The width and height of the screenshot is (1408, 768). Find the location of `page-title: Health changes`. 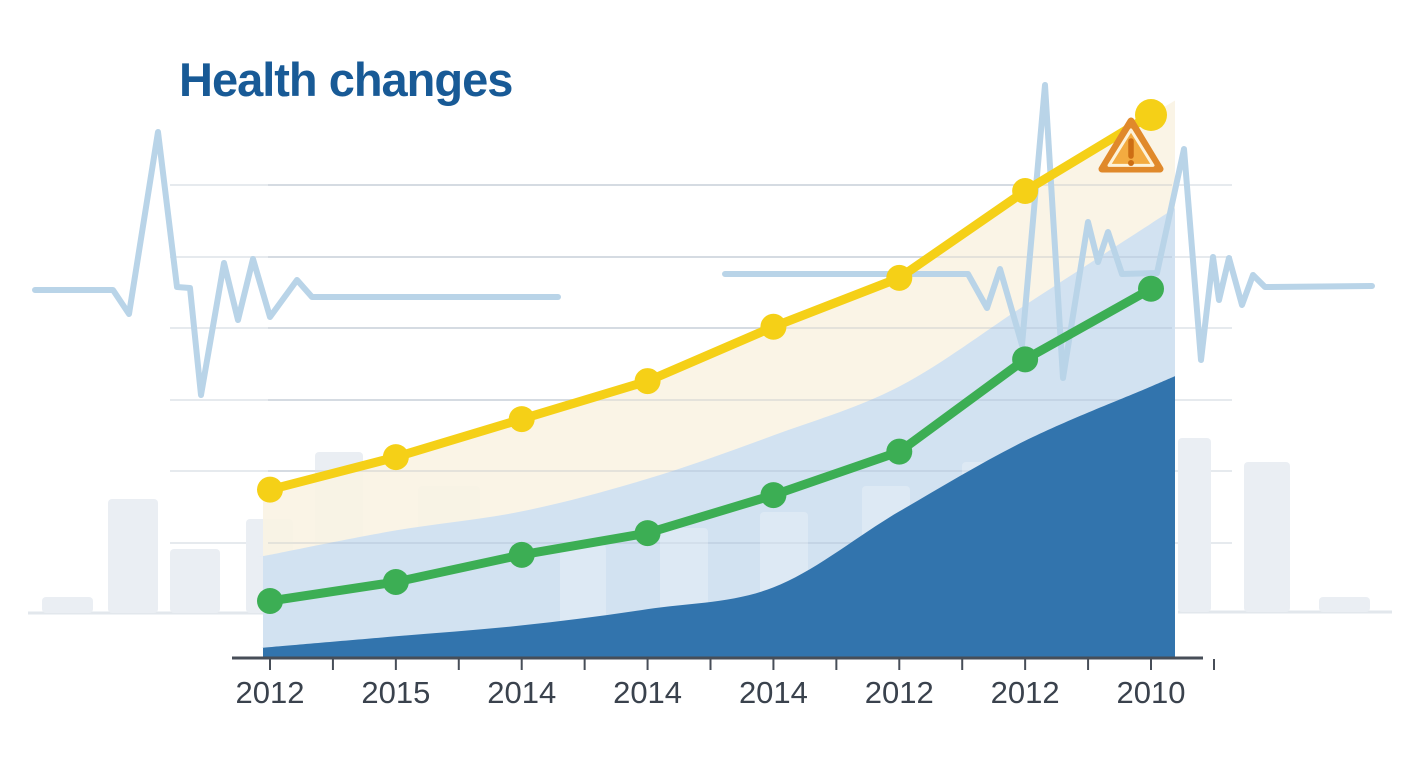

page-title: Health changes is located at coordinates (346, 79).